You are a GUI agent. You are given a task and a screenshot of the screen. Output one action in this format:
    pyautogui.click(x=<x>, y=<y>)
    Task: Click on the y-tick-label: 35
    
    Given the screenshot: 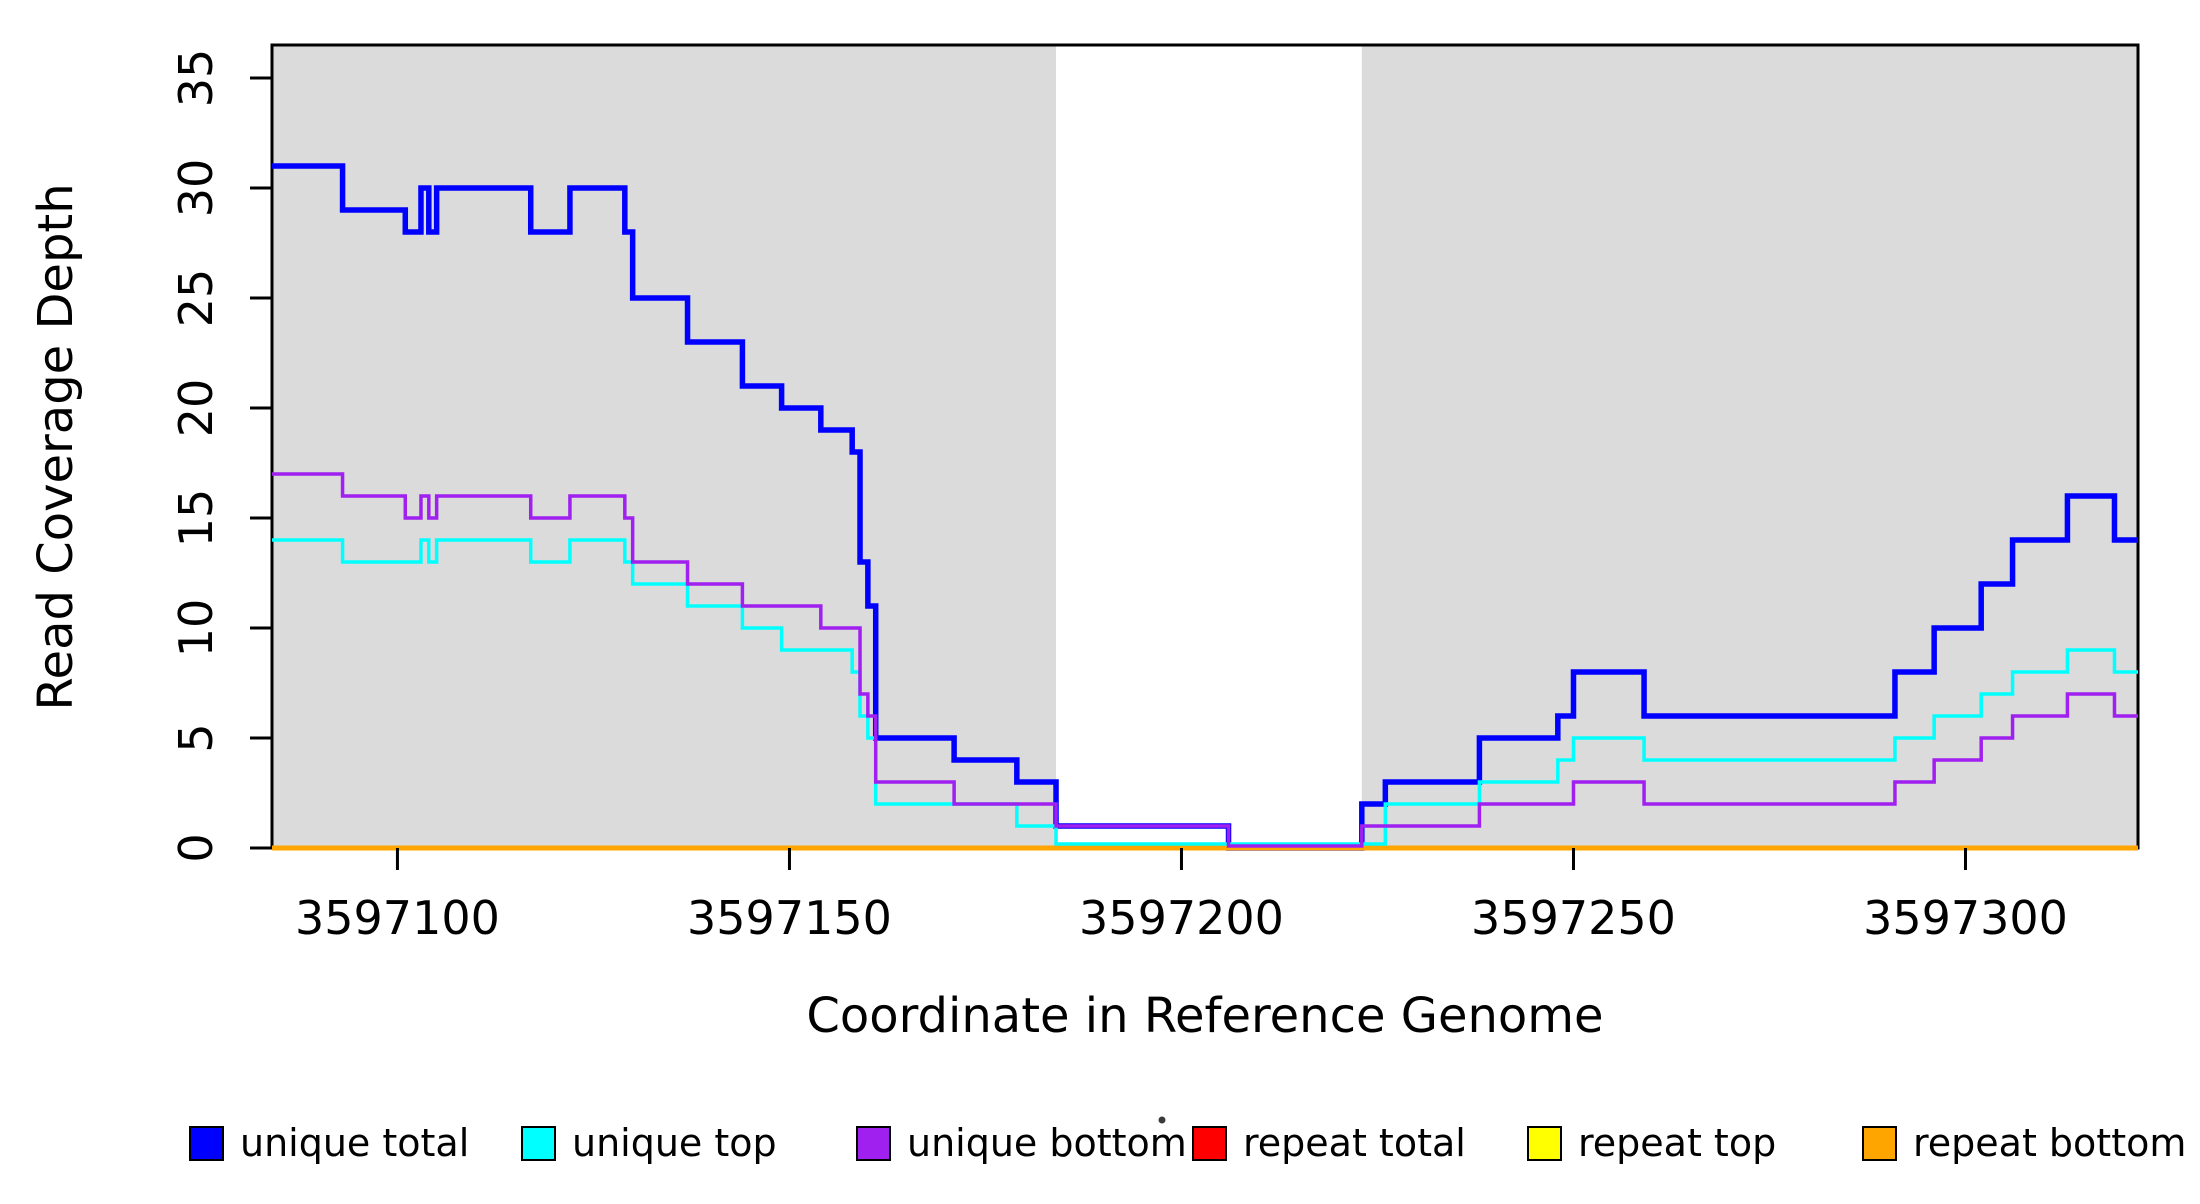 What is the action you would take?
    pyautogui.click(x=196, y=78)
    